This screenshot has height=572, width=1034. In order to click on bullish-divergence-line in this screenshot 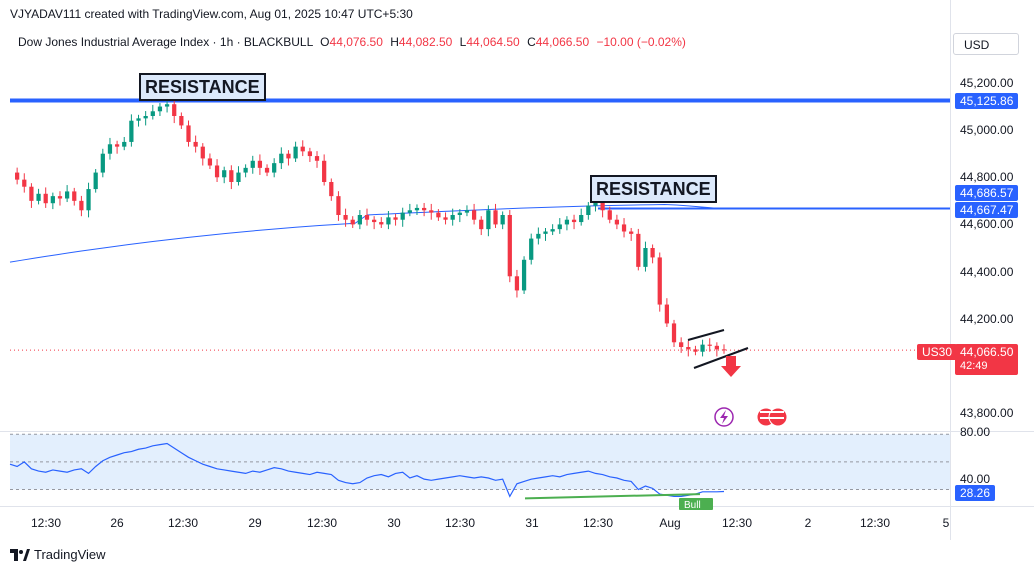, I will do `click(612, 496)`.